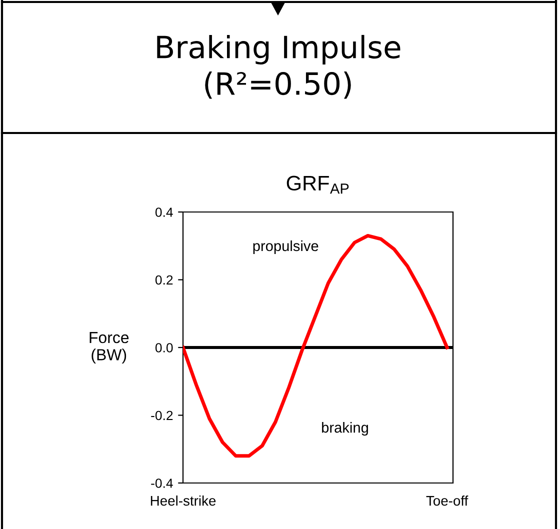  What do you see at coordinates (109, 348) in the screenshot?
I see `y-axis-title: Force (BW)` at bounding box center [109, 348].